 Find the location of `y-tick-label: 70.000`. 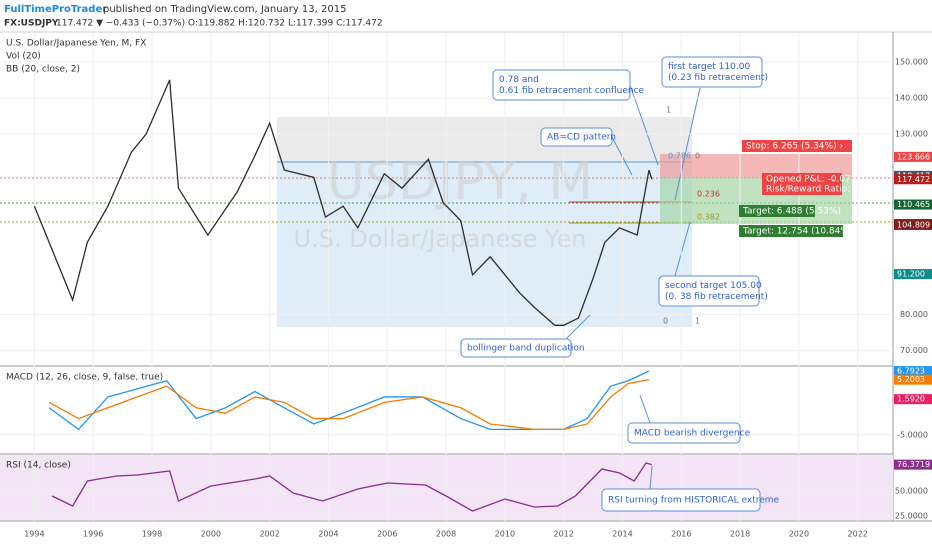

y-tick-label: 70.000 is located at coordinates (914, 350).